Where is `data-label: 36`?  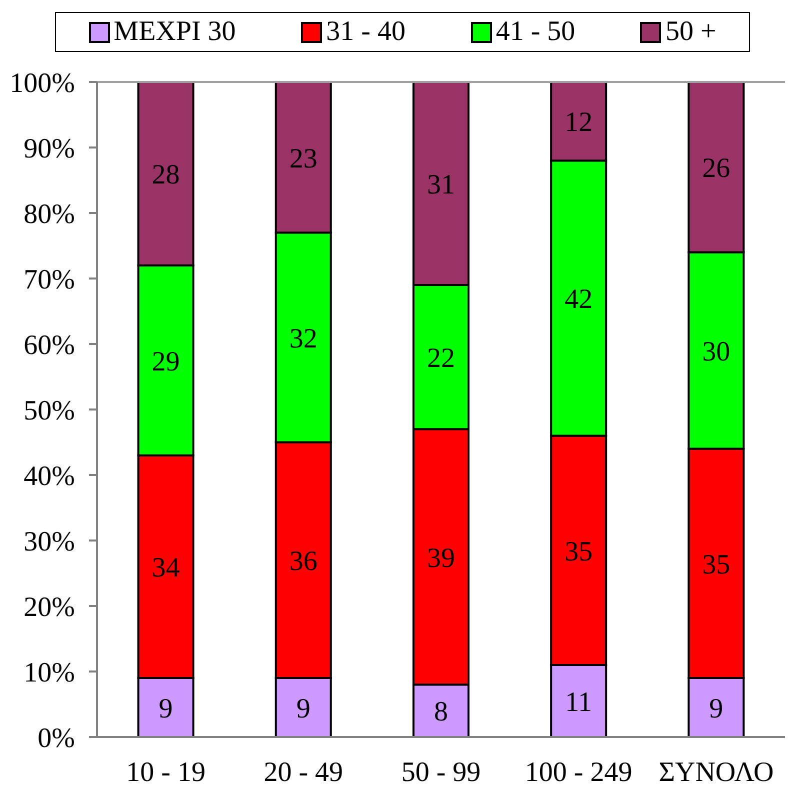
data-label: 36 is located at coordinates (303, 562).